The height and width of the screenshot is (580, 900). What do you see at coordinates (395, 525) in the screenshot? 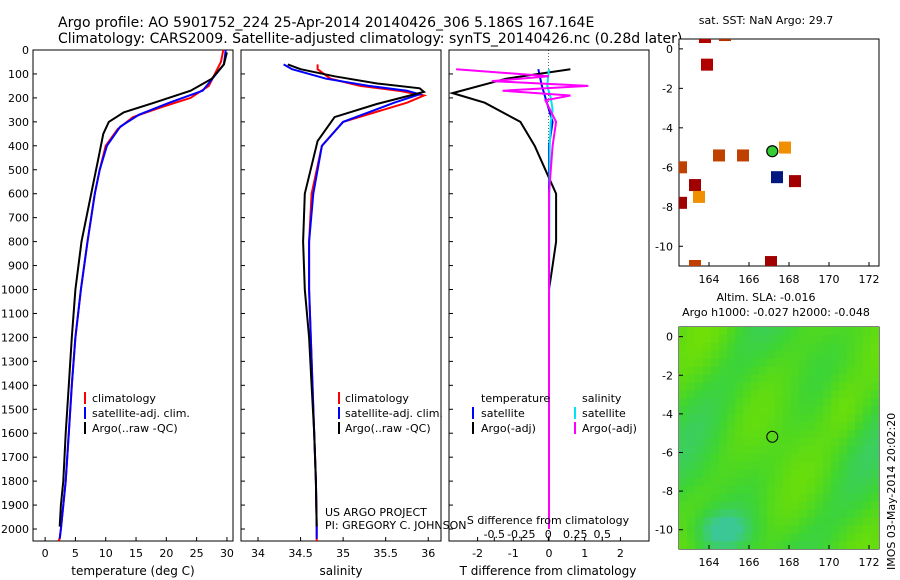
I see `credit-pi: PI: GREGORY C. JOHNSON` at bounding box center [395, 525].